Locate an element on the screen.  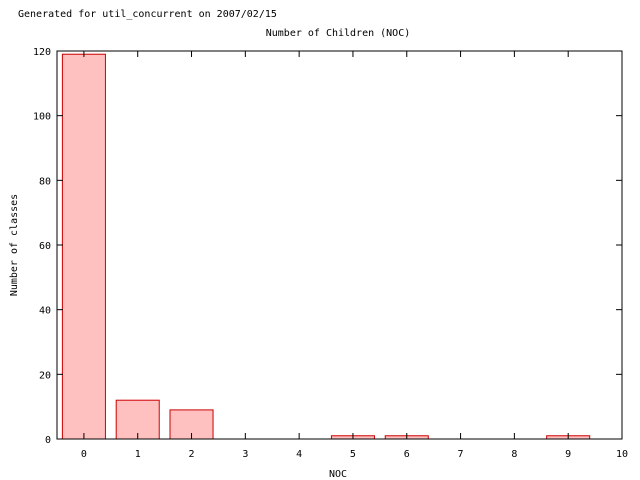
x-tick-label: 4 is located at coordinates (299, 454).